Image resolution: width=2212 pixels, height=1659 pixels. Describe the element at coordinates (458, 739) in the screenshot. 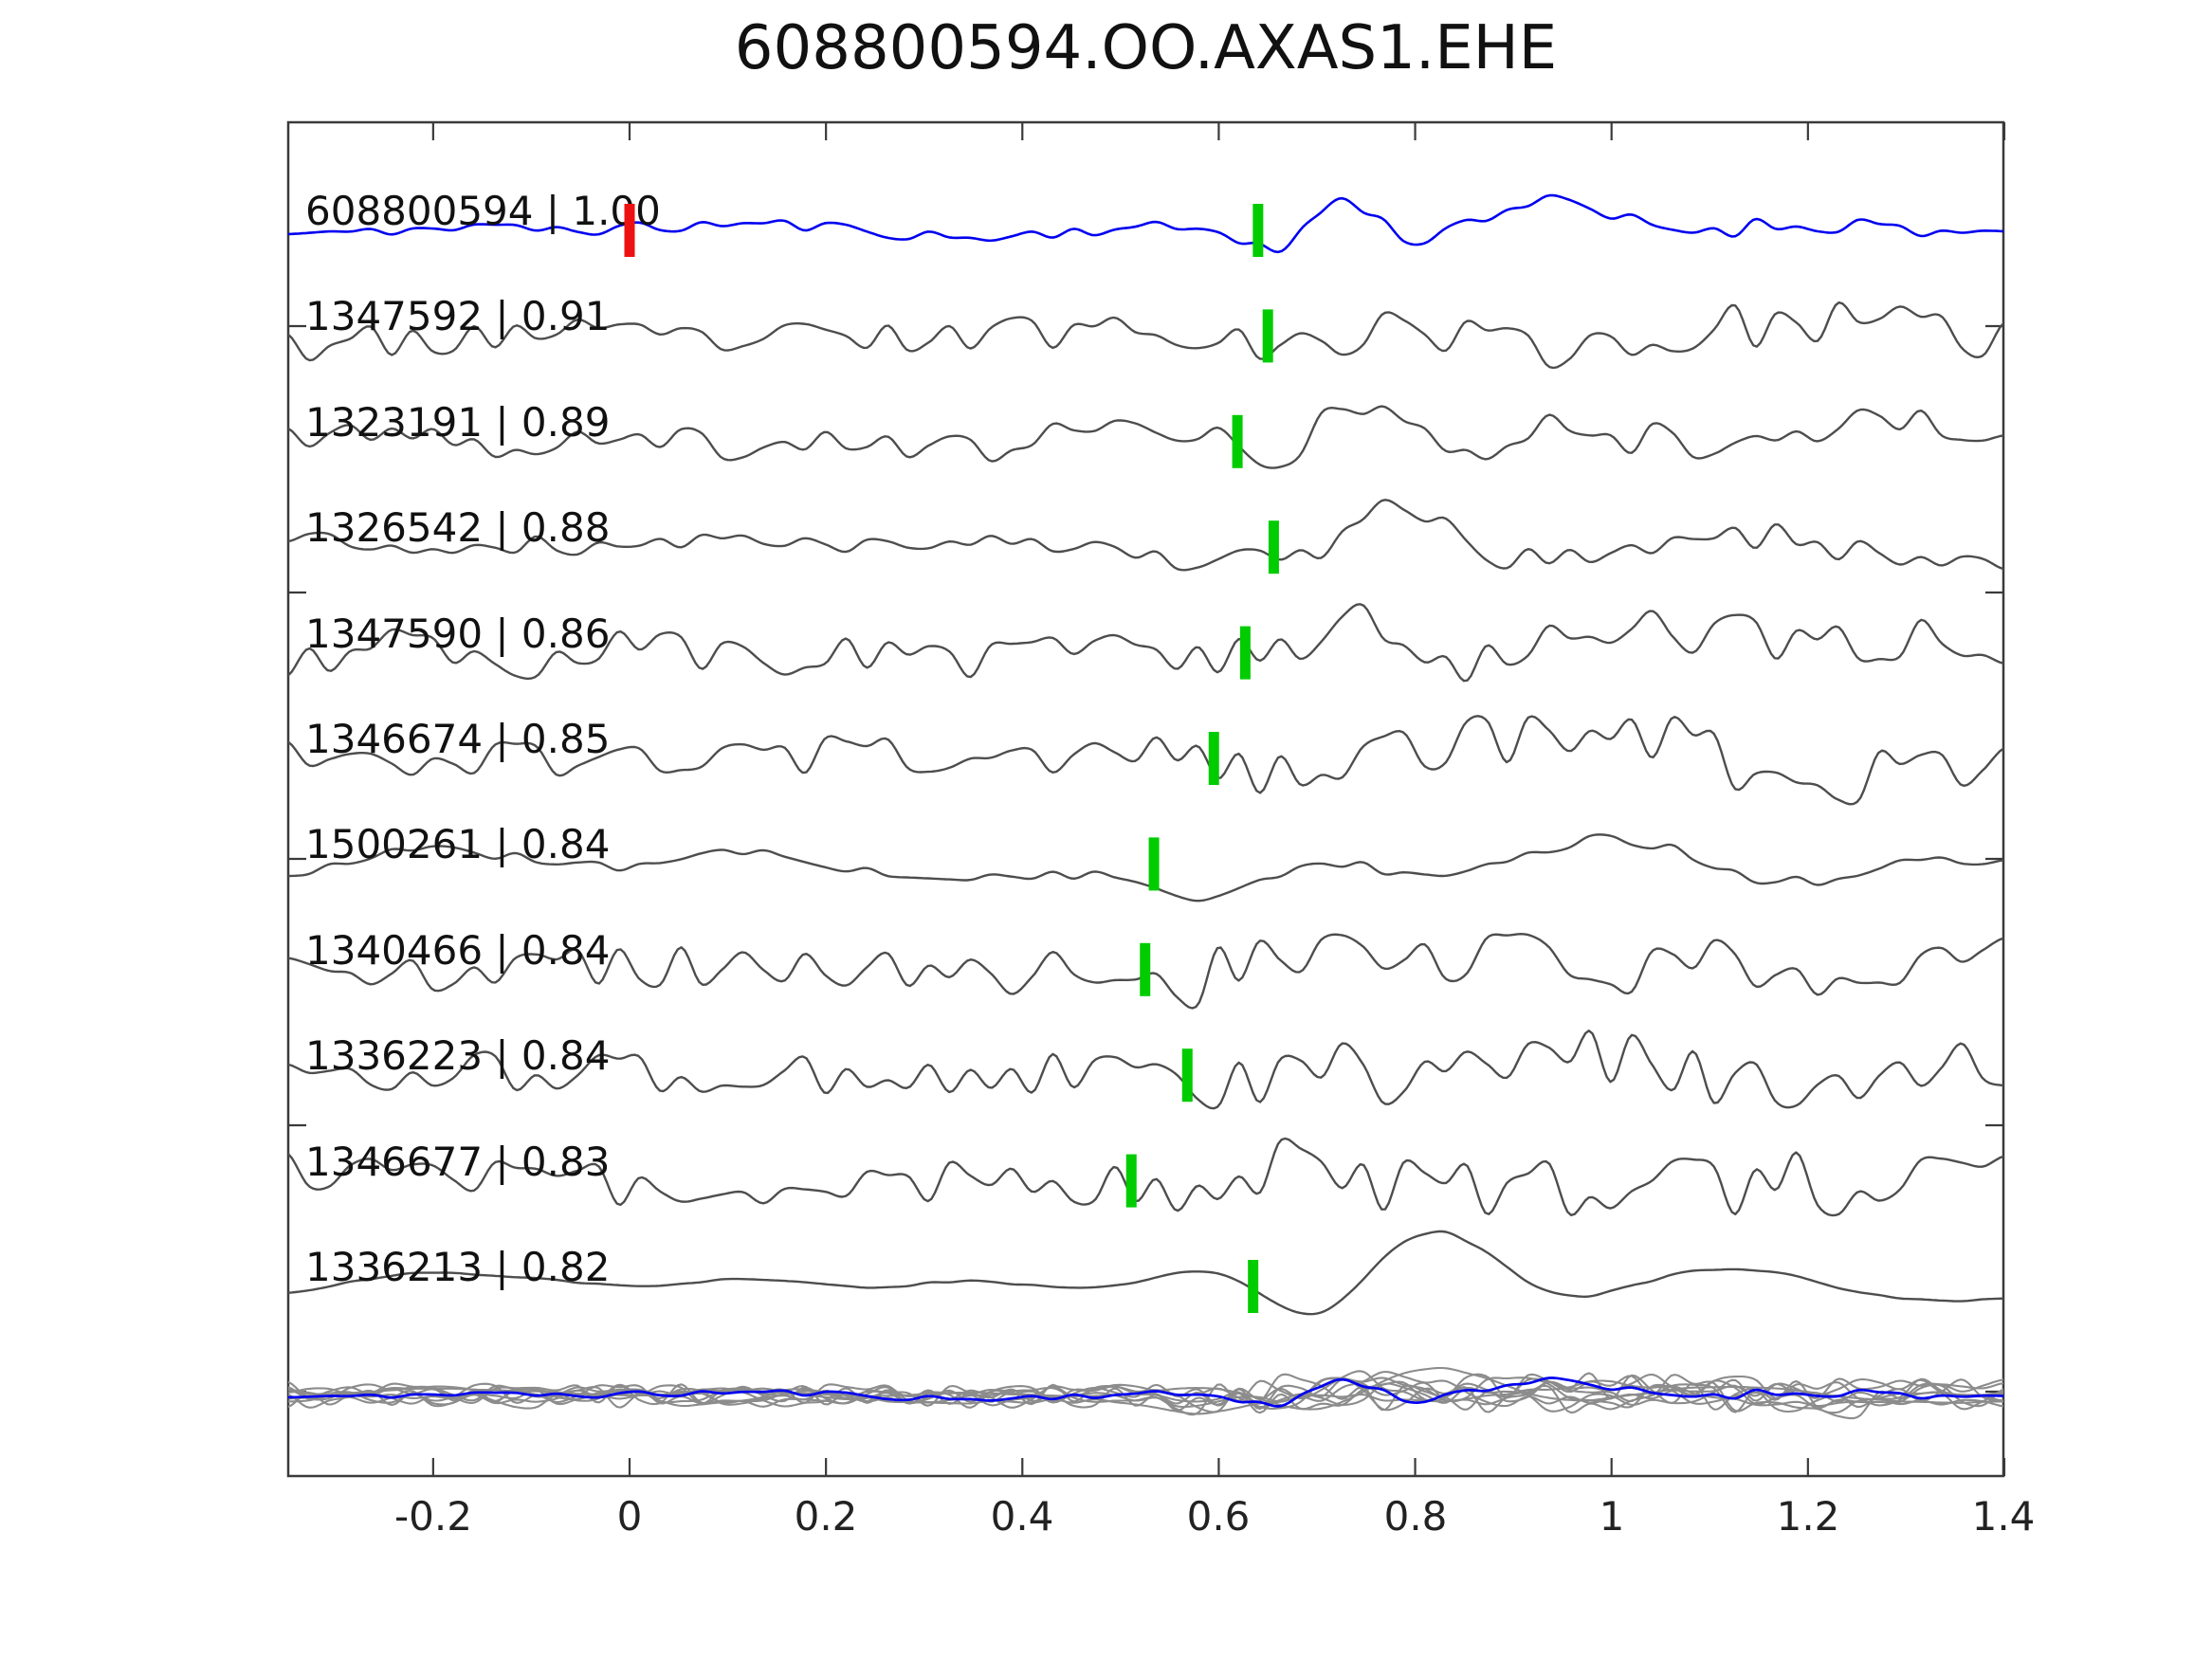

I see `trace-label-1346674: 1346674 | 0.85` at that location.